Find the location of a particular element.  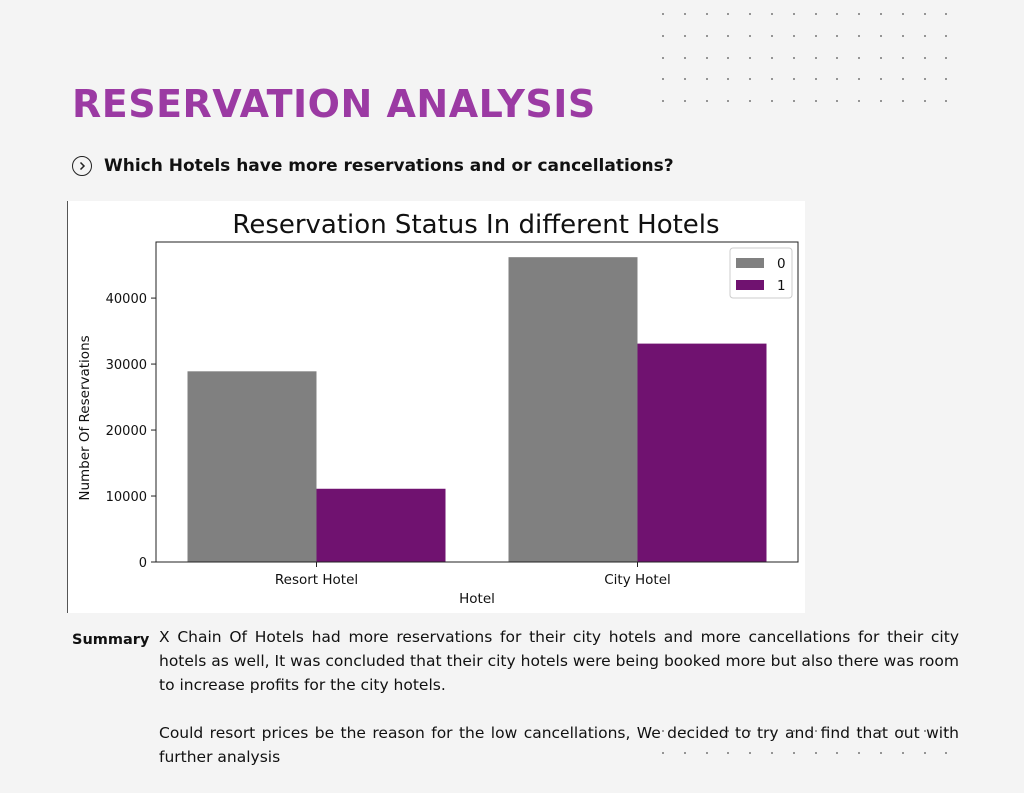

y-tick-label: 30000 is located at coordinates (126, 365).